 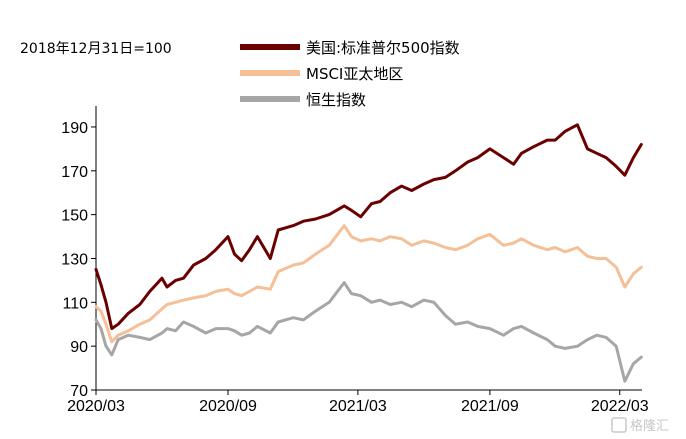 What do you see at coordinates (74, 216) in the screenshot?
I see `y-tick-label: 150` at bounding box center [74, 216].